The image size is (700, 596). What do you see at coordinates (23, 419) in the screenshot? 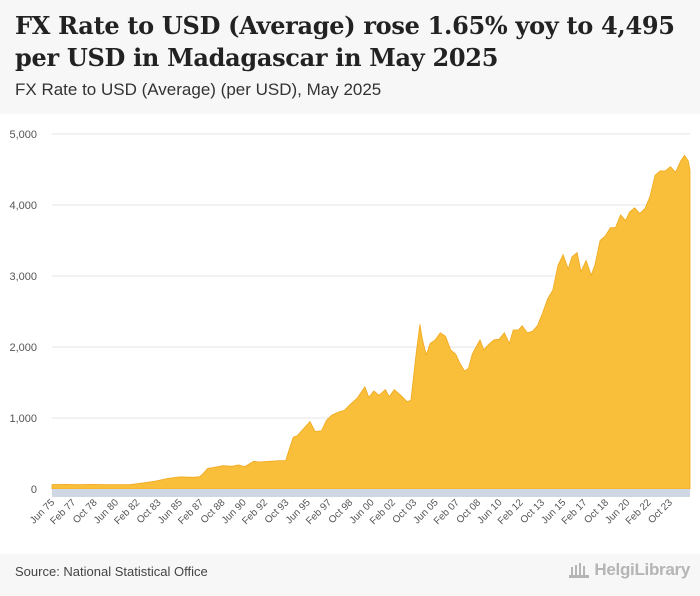
I see `y-tick-label: 1,000` at bounding box center [23, 419].